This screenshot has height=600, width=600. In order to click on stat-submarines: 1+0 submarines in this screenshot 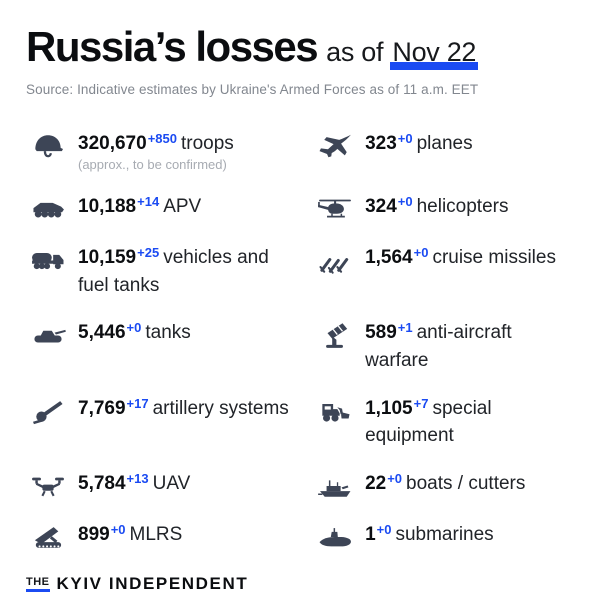, I will do `click(443, 536)`.